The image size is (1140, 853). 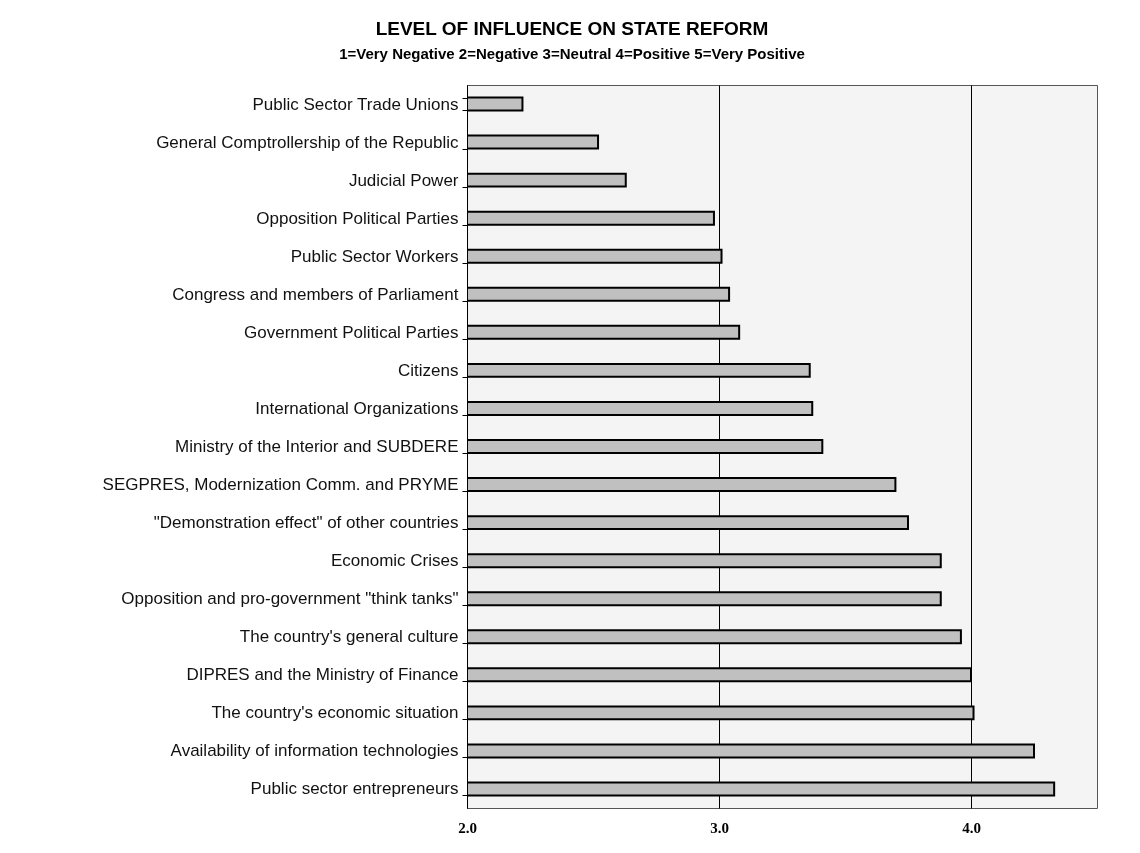 What do you see at coordinates (355, 104) in the screenshot?
I see `y-tick-label: Public Sector Trade Unions` at bounding box center [355, 104].